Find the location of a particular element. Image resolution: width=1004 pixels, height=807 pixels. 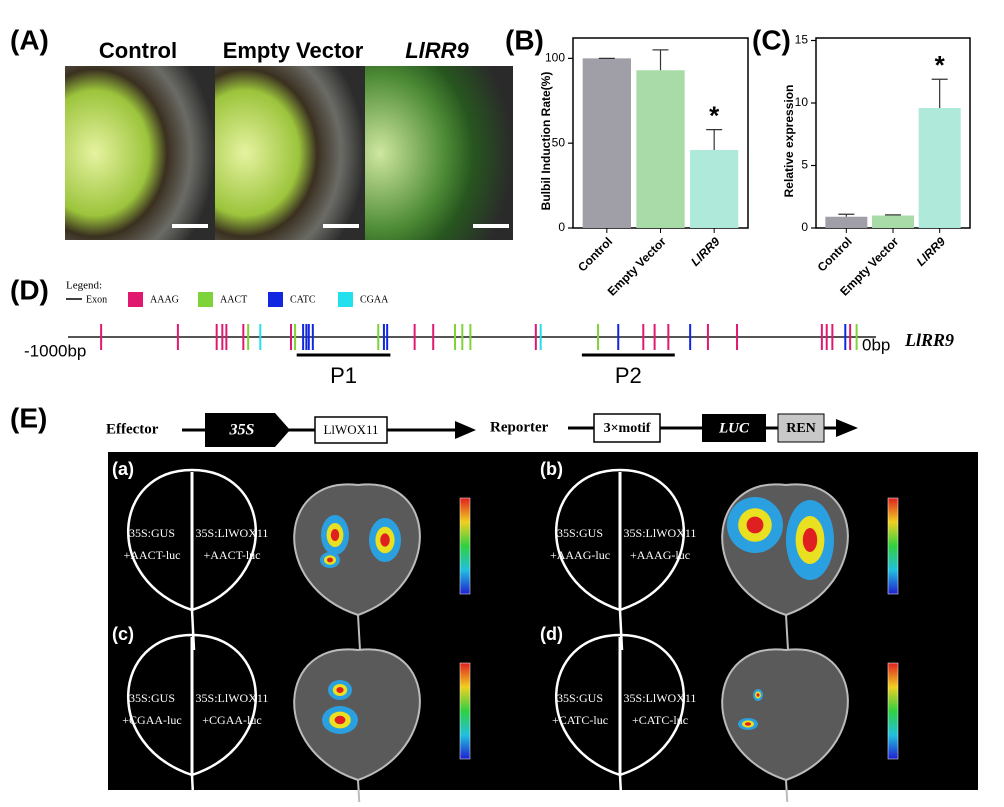

gene-label: LlRR9 is located at coordinates (929, 340).